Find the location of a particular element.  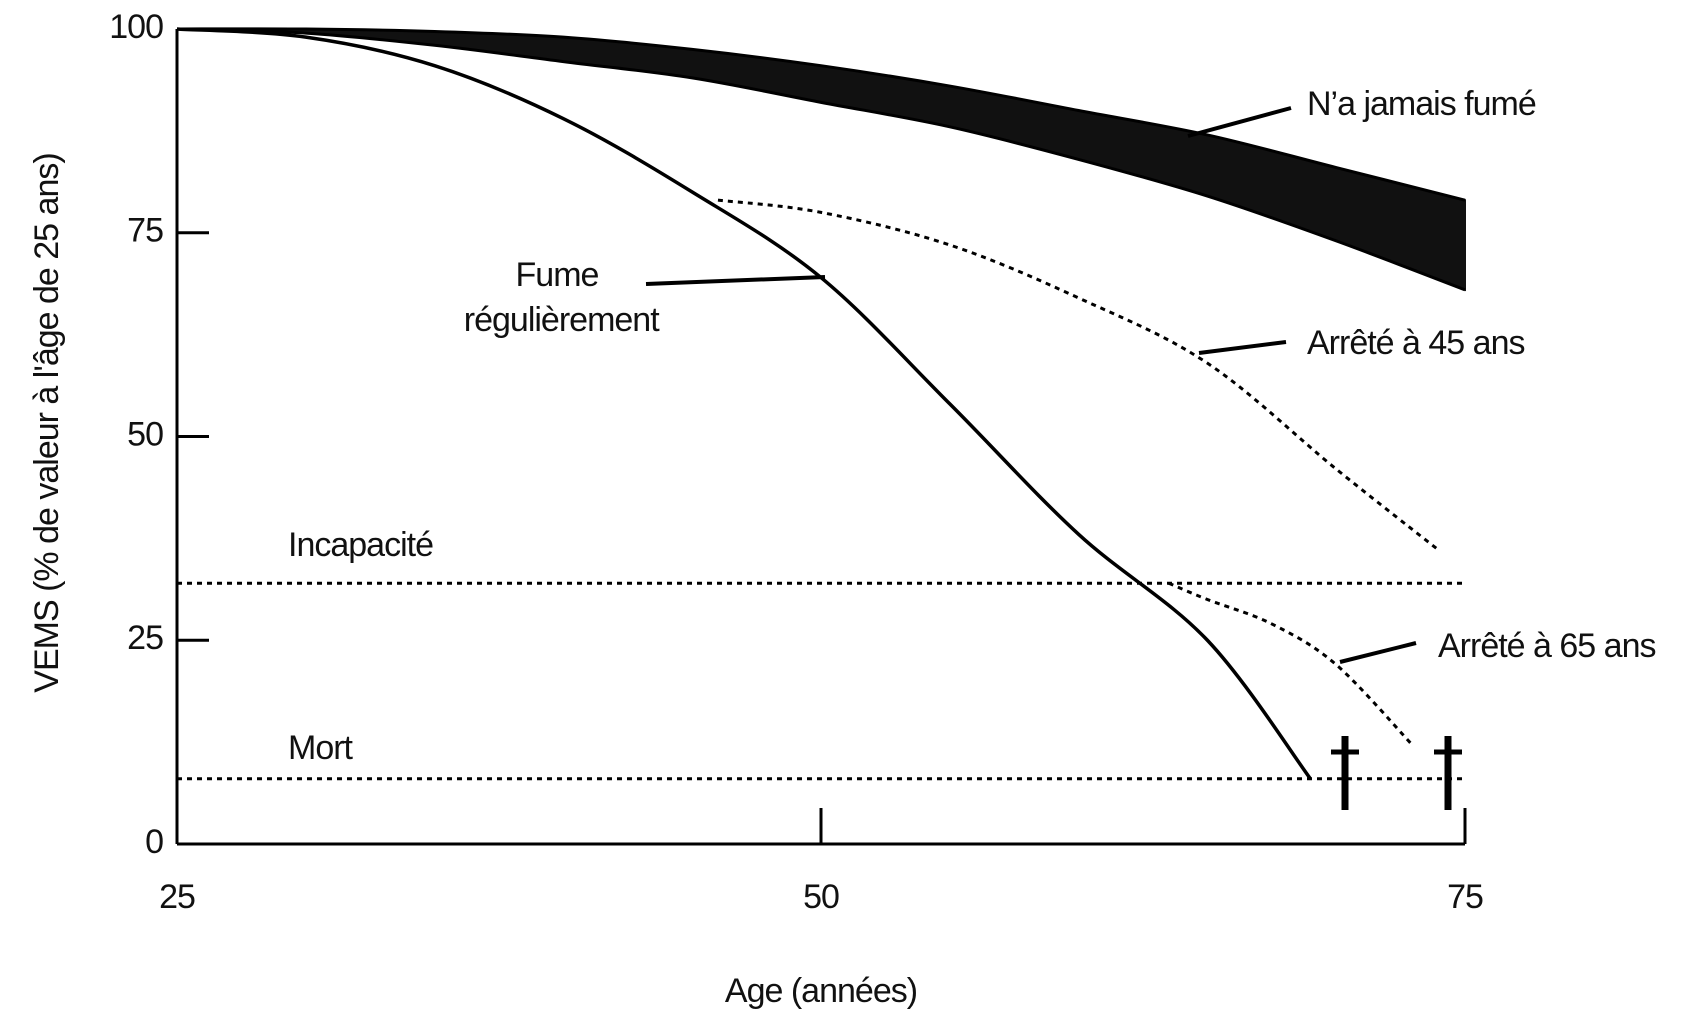

x-tick-label: 25 is located at coordinates (177, 897).